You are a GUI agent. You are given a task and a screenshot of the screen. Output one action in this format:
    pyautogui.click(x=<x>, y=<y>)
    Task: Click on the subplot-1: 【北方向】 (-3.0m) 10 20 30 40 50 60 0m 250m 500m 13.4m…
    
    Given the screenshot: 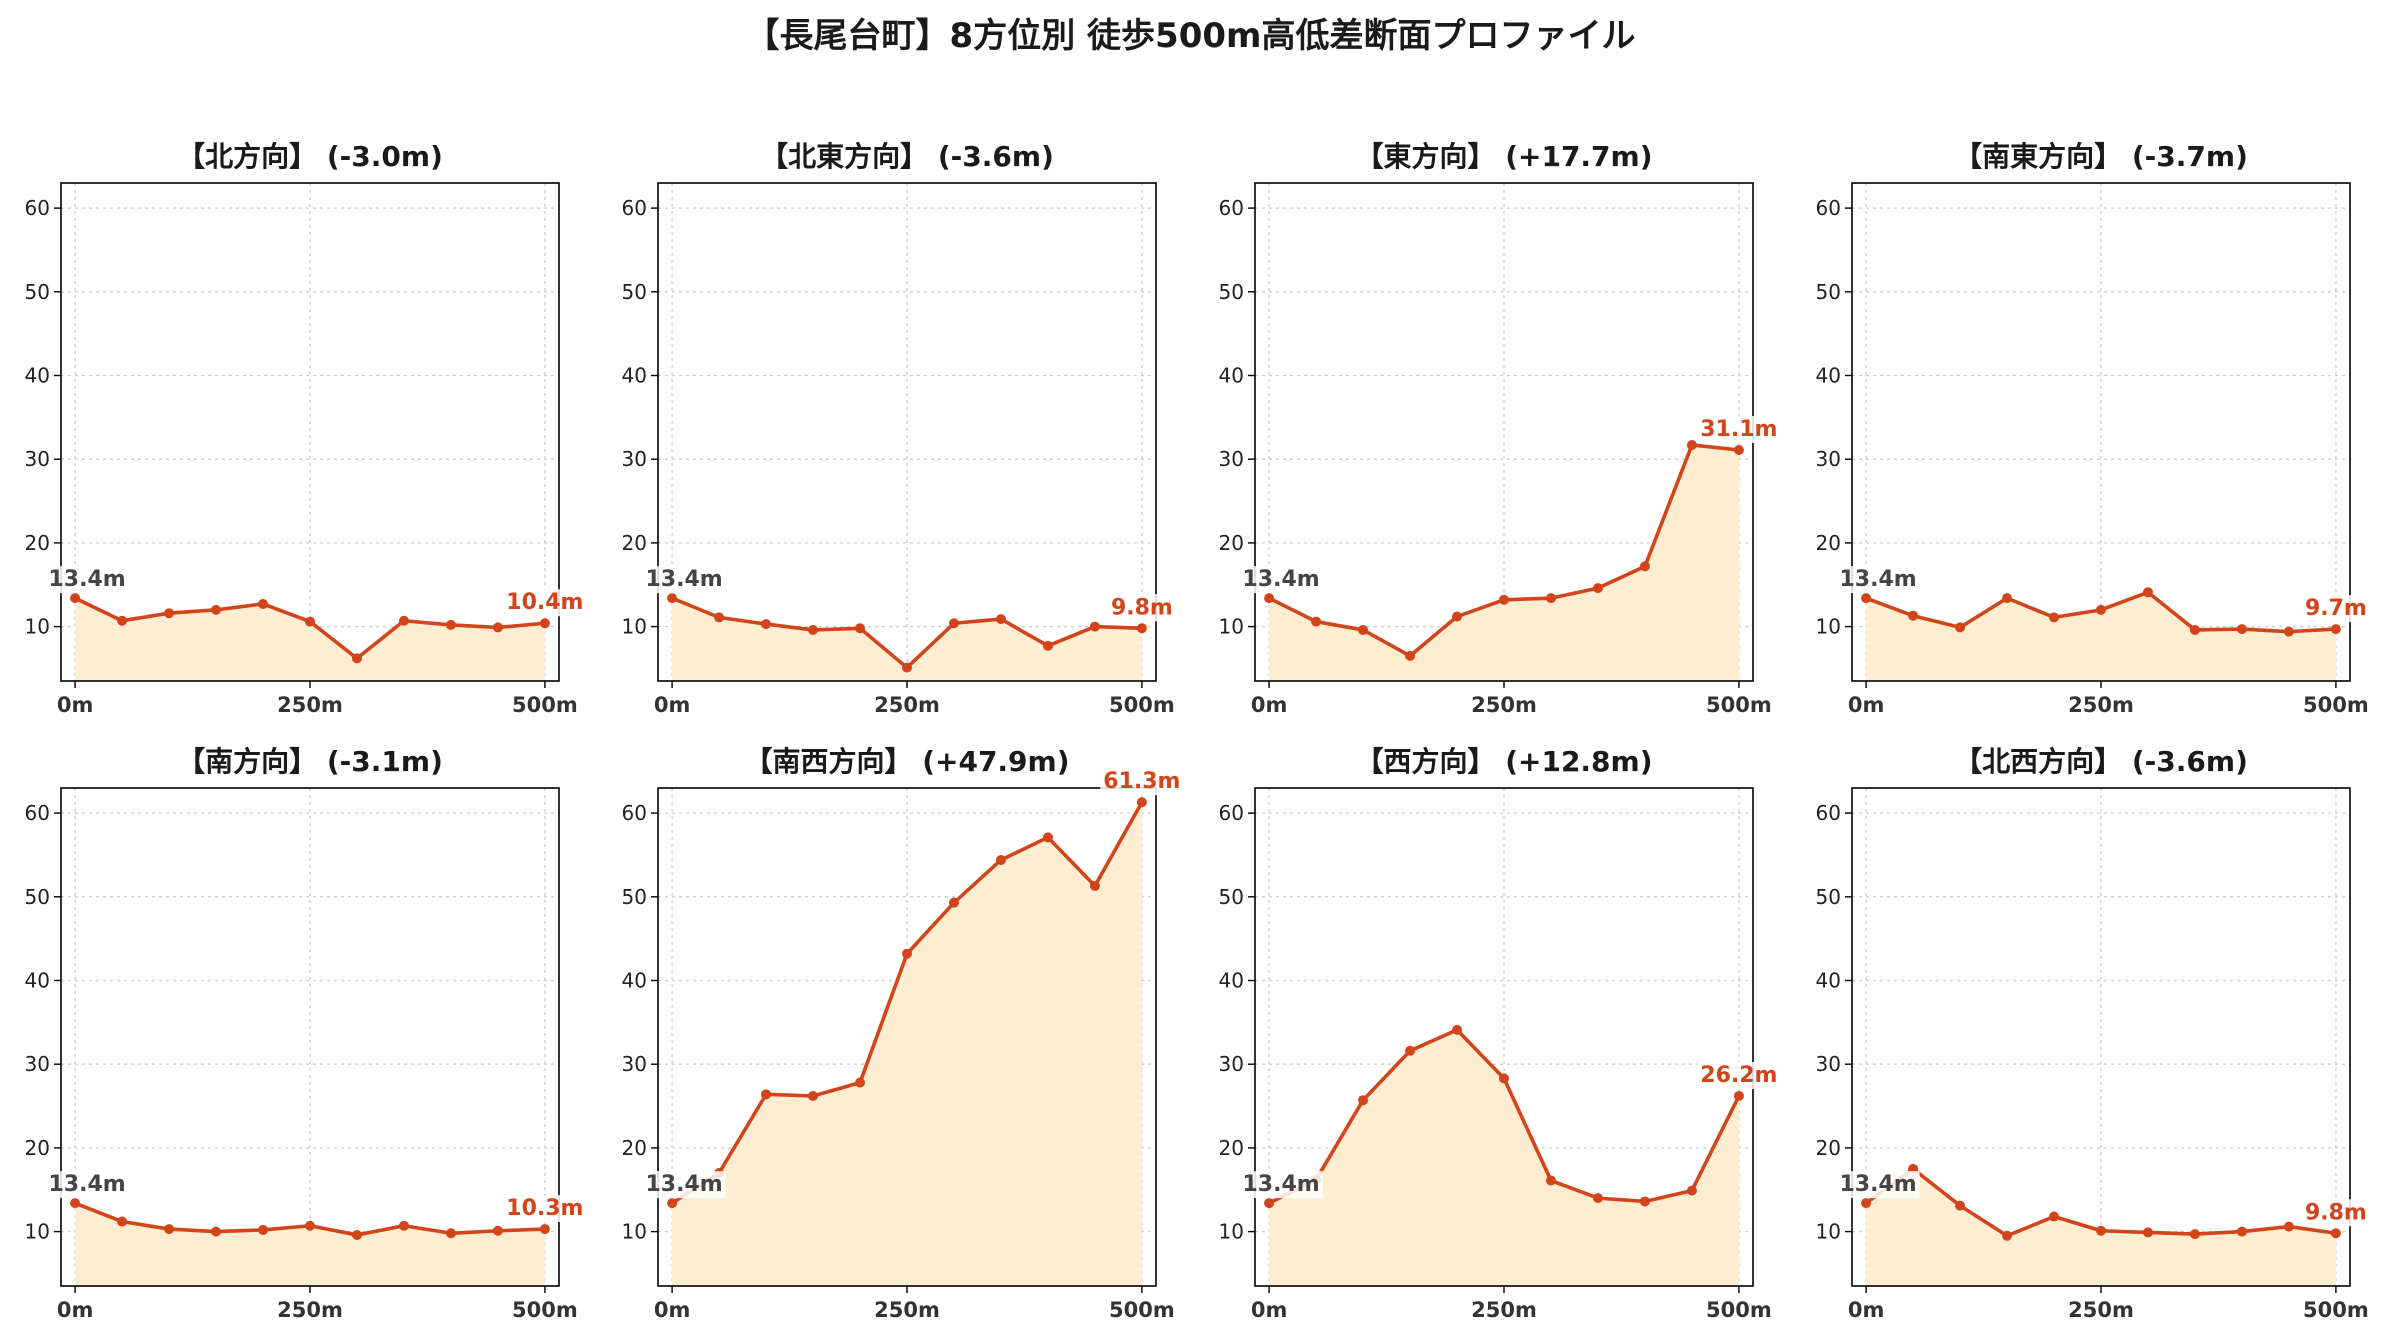 What is the action you would take?
    pyautogui.click(x=306, y=428)
    